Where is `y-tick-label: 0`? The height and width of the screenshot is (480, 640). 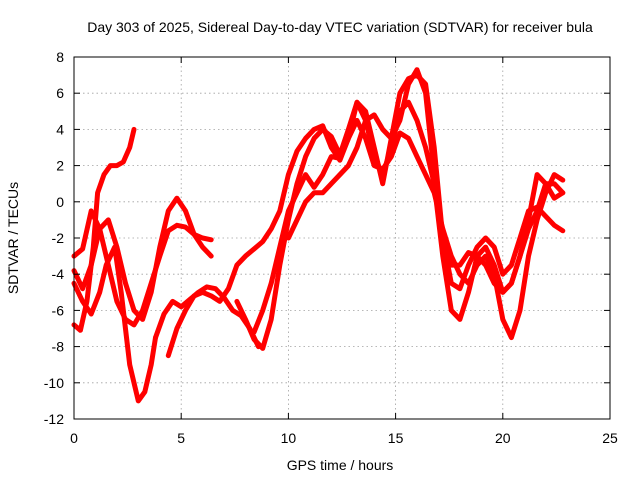
y-tick-label: 0 is located at coordinates (60, 202).